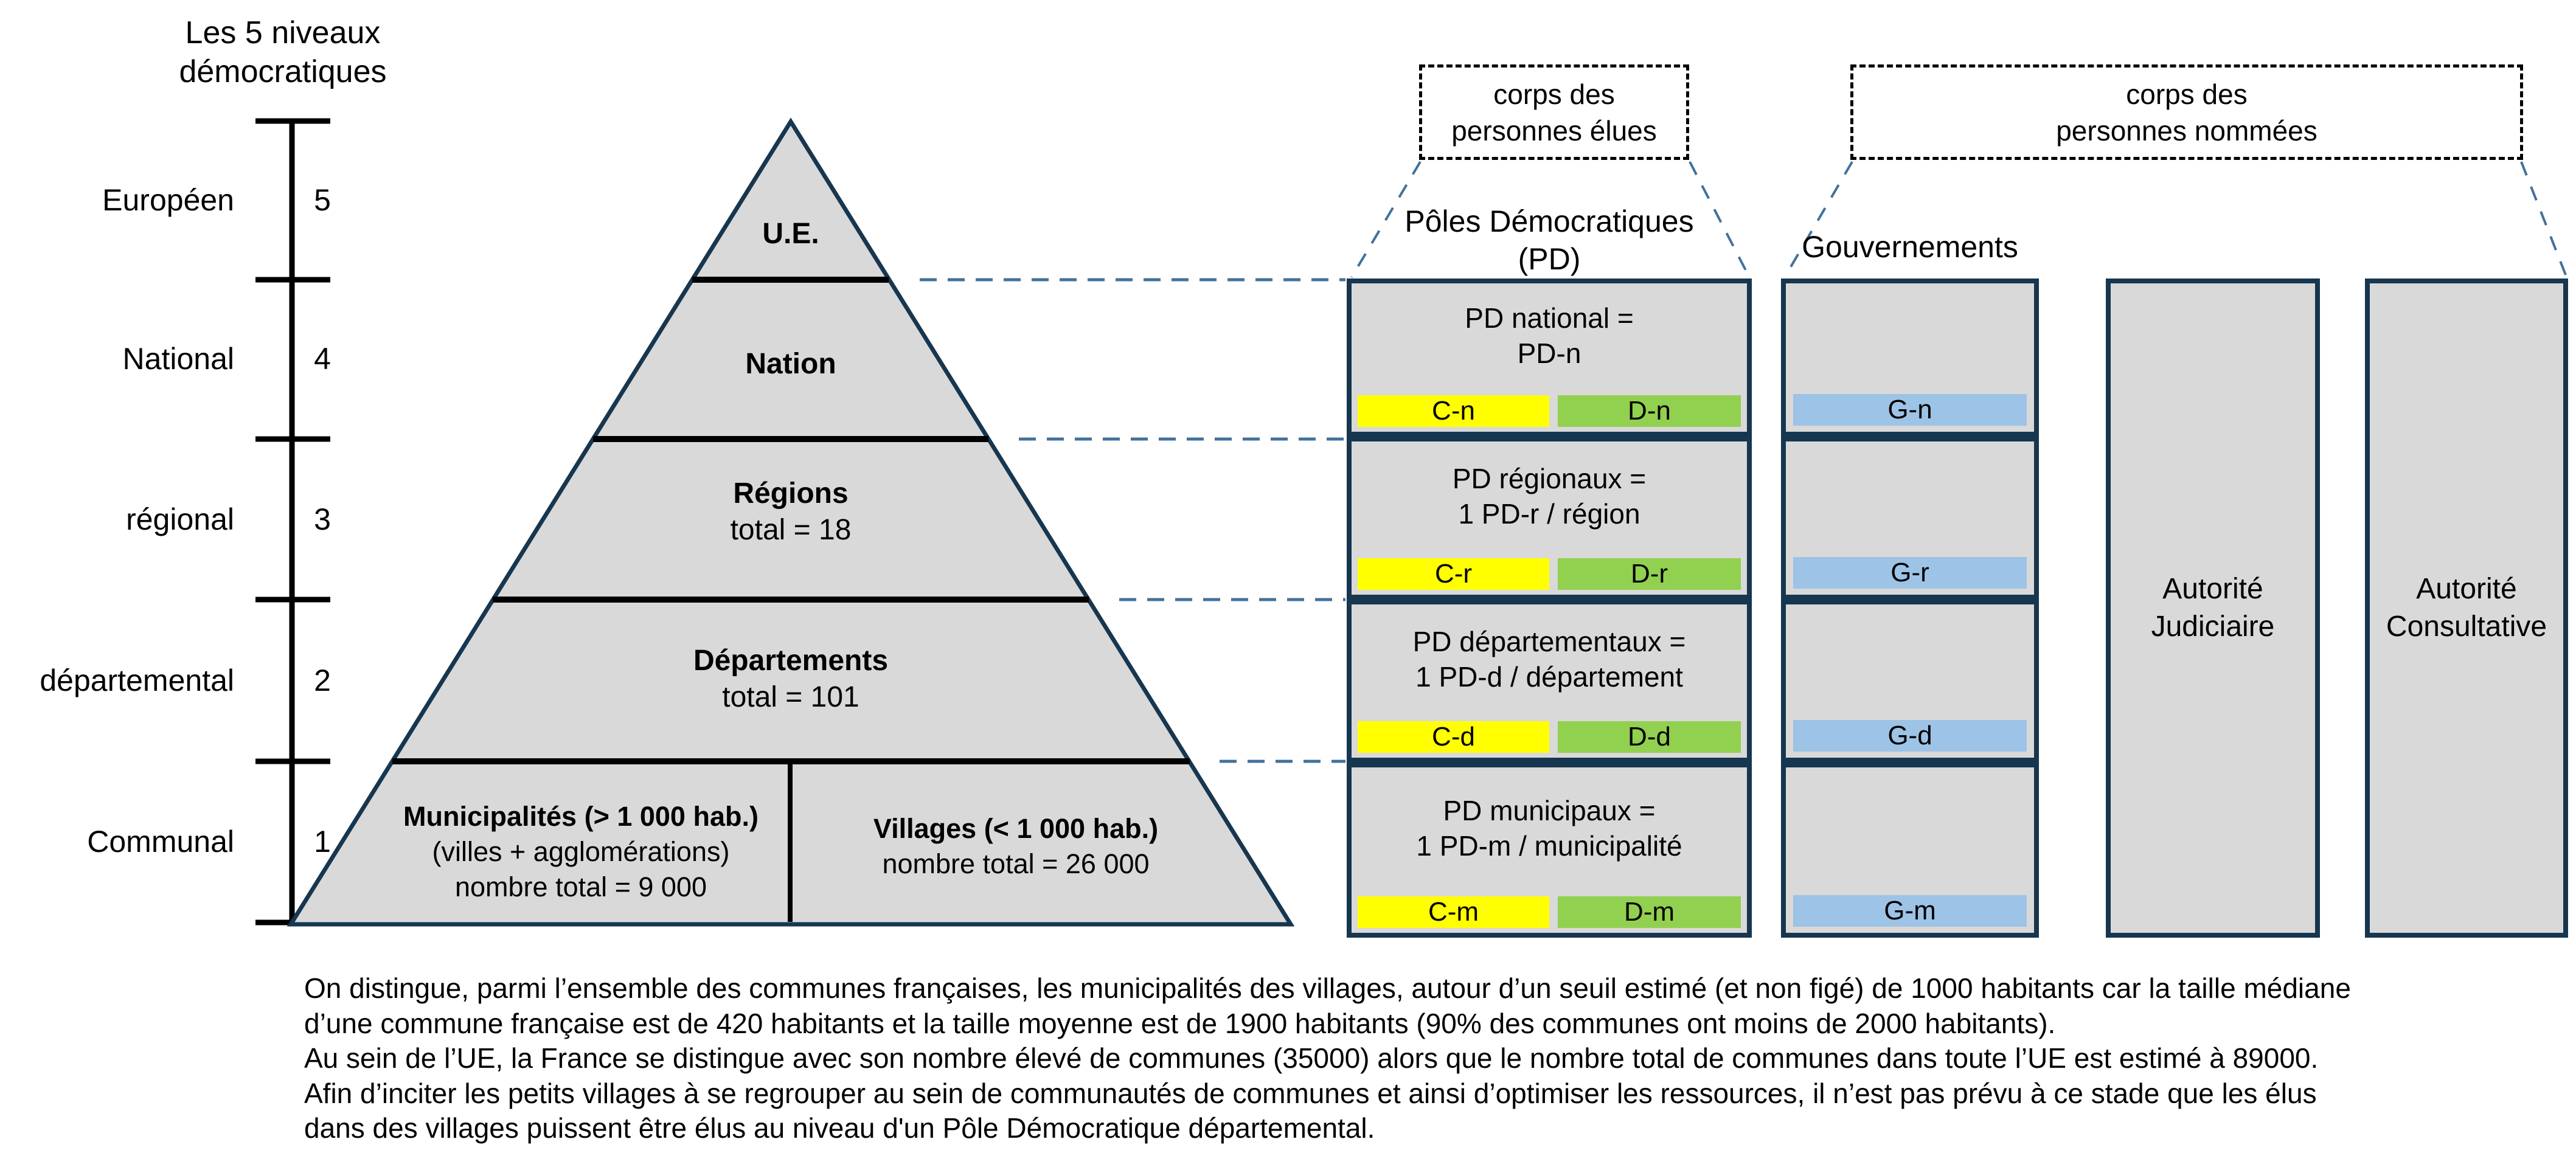 The image size is (2576, 1173). Describe the element at coordinates (1549, 846) in the screenshot. I see `pd-municipal-line2: 1 PD-m / municipalité` at that location.